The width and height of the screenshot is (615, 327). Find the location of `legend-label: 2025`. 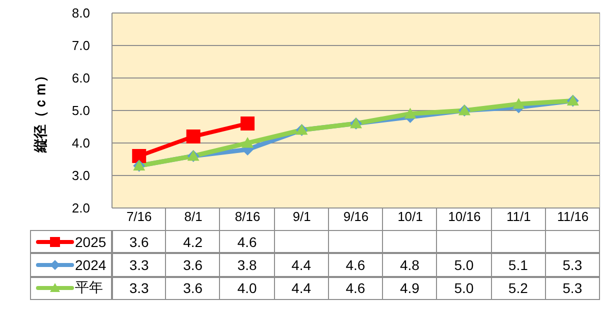

legend-label: 2025 is located at coordinates (90, 242).